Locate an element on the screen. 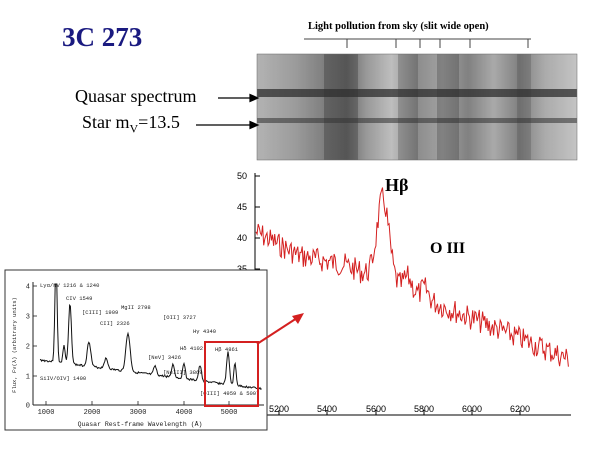 This screenshot has height=450, width=600. inset-line-label: [OIII] 4959 & 5007 is located at coordinates (229, 393).